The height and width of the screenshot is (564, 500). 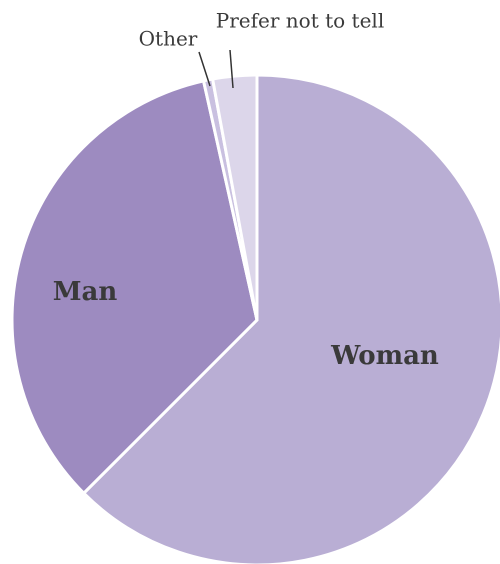 I want to click on slice-label: Man, so click(x=85, y=292).